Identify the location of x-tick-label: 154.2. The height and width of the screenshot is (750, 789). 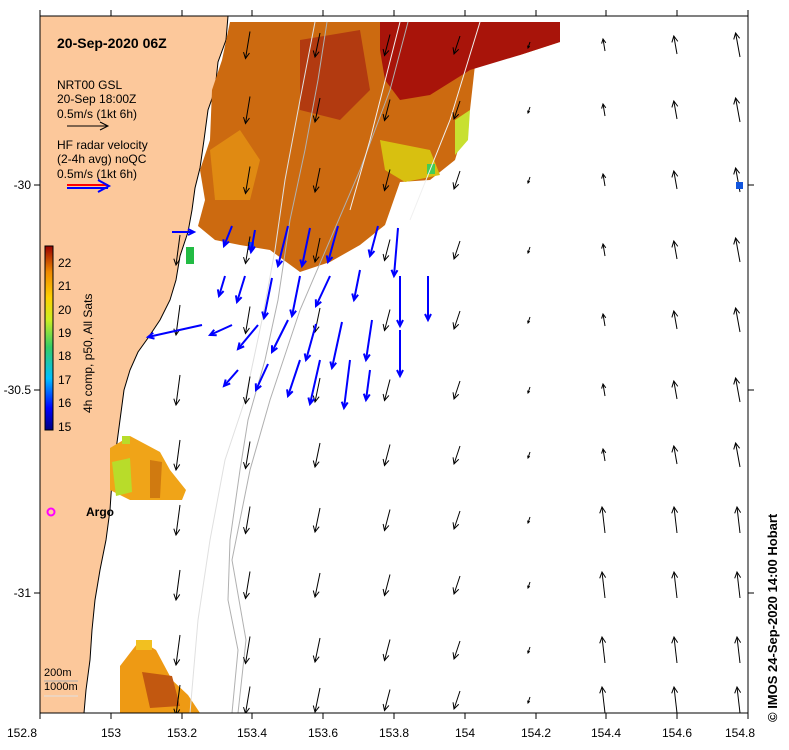
(536, 733).